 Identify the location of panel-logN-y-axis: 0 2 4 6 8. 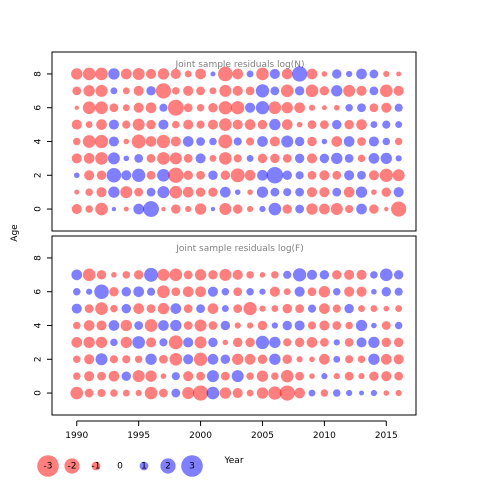
(43, 141).